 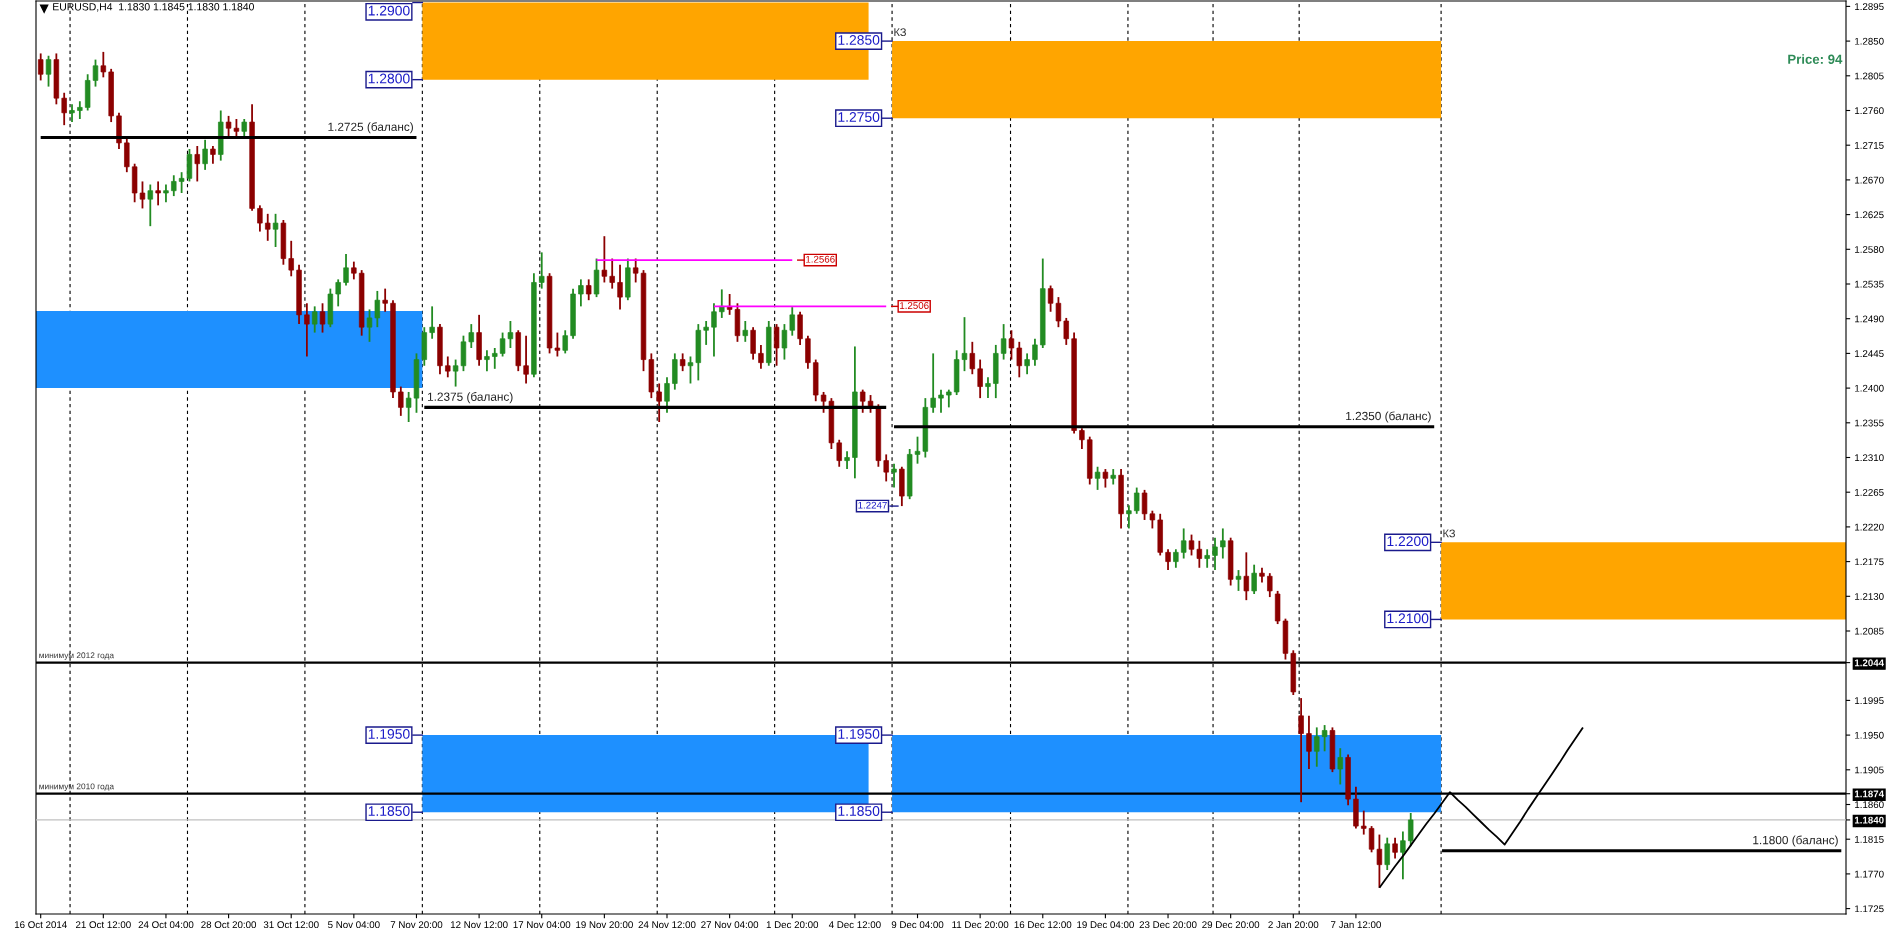 I want to click on y-tick-label: 1.2895, so click(x=1869, y=7).